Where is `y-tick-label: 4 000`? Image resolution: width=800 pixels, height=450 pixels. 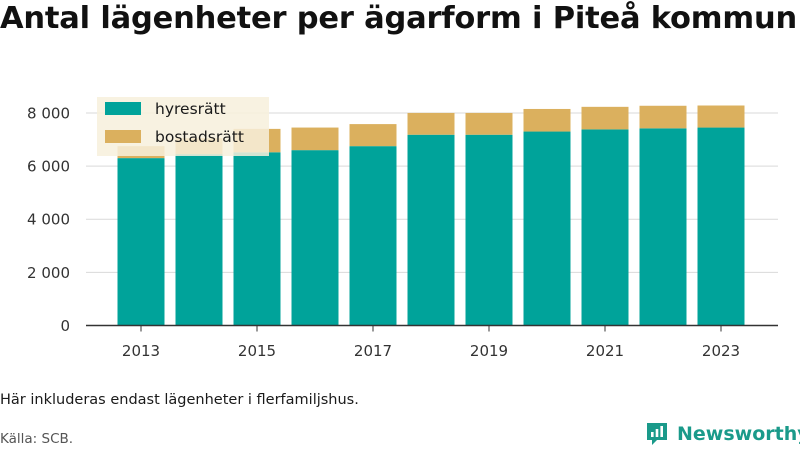 y-tick-label: 4 000 is located at coordinates (48, 220).